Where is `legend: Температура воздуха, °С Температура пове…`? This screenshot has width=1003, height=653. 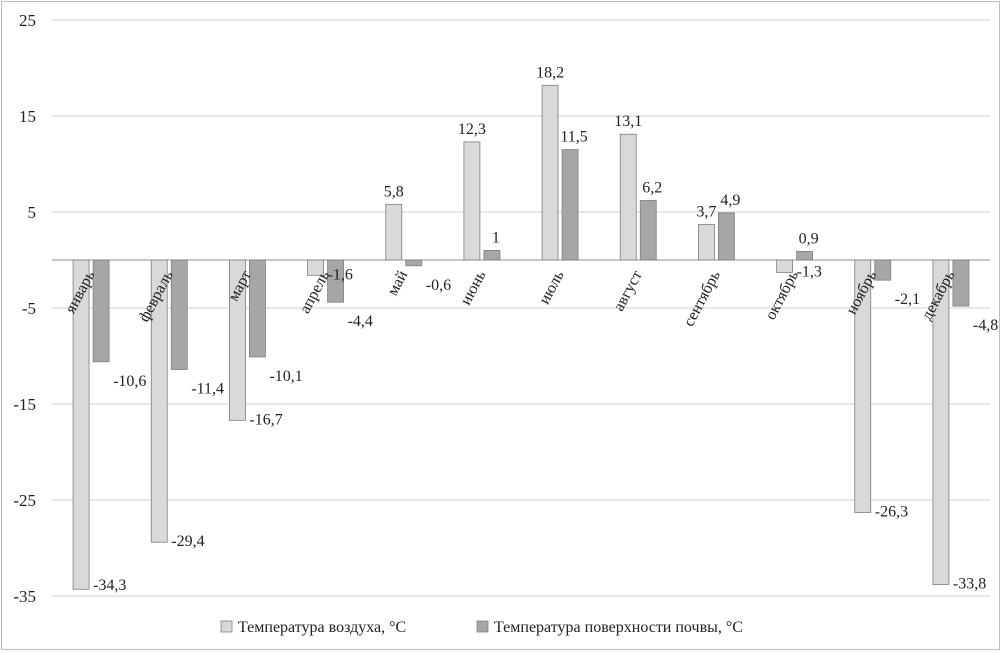
legend: Температура воздуха, °С Температура пове… is located at coordinates (481, 627).